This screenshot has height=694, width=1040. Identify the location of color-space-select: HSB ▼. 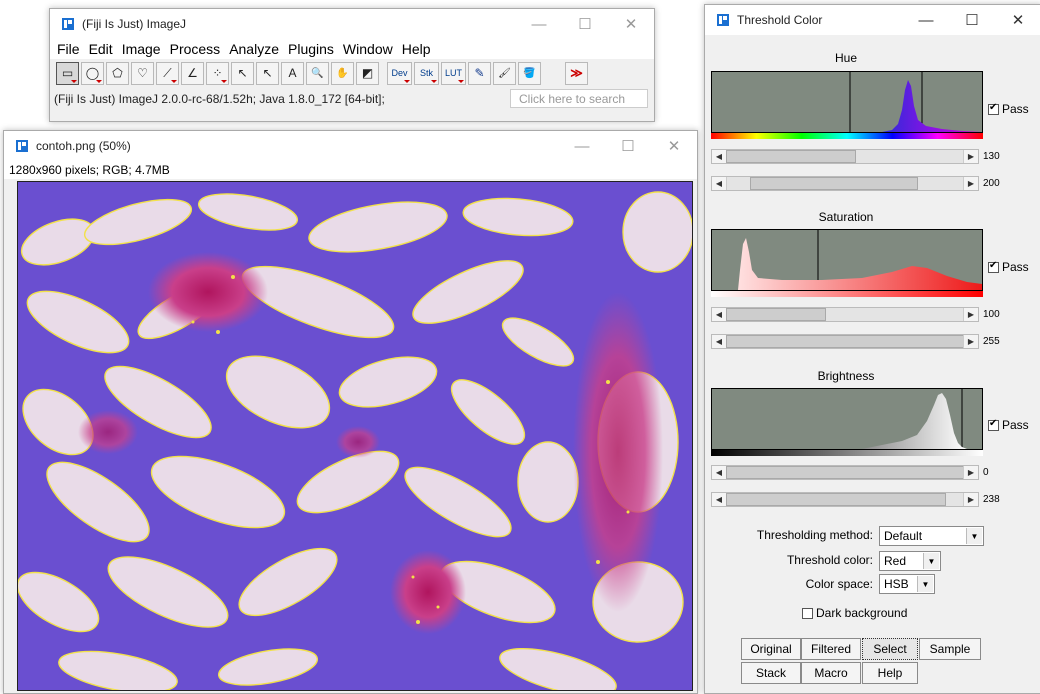
(907, 584).